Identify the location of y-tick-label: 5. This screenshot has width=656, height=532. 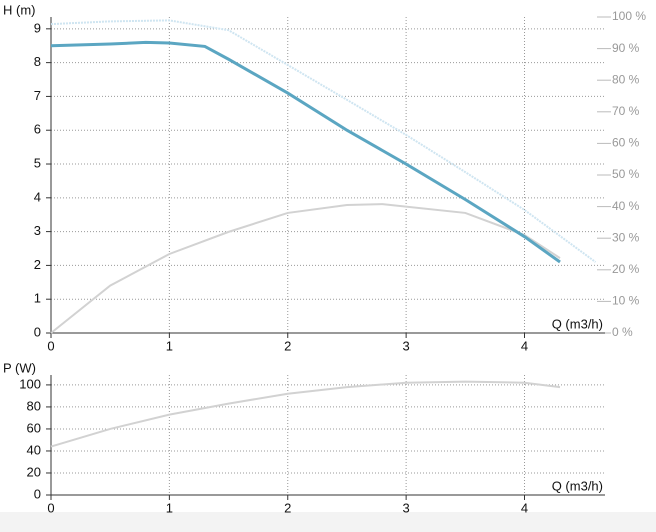
(37, 162).